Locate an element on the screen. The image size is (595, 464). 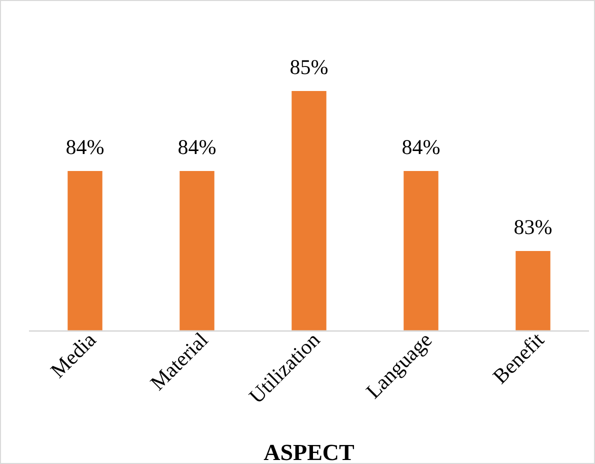
data-label: 83% is located at coordinates (533, 227).